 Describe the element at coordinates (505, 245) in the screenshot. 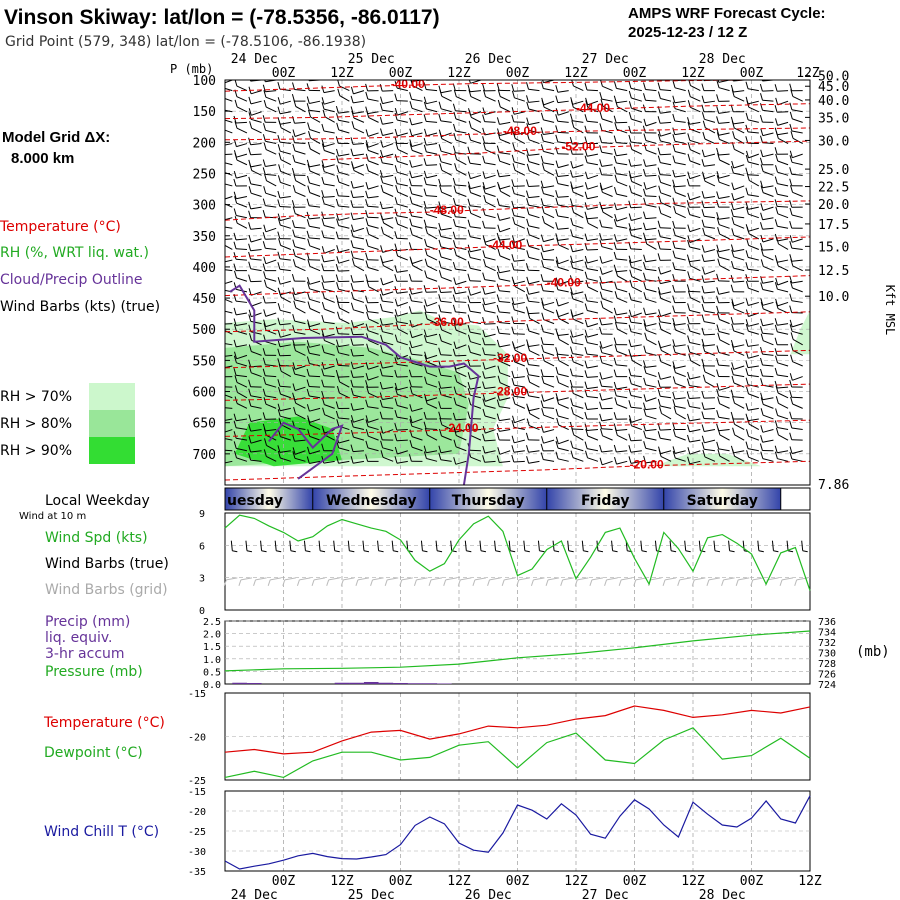

I see `temperature-contour-label: -44.00` at that location.